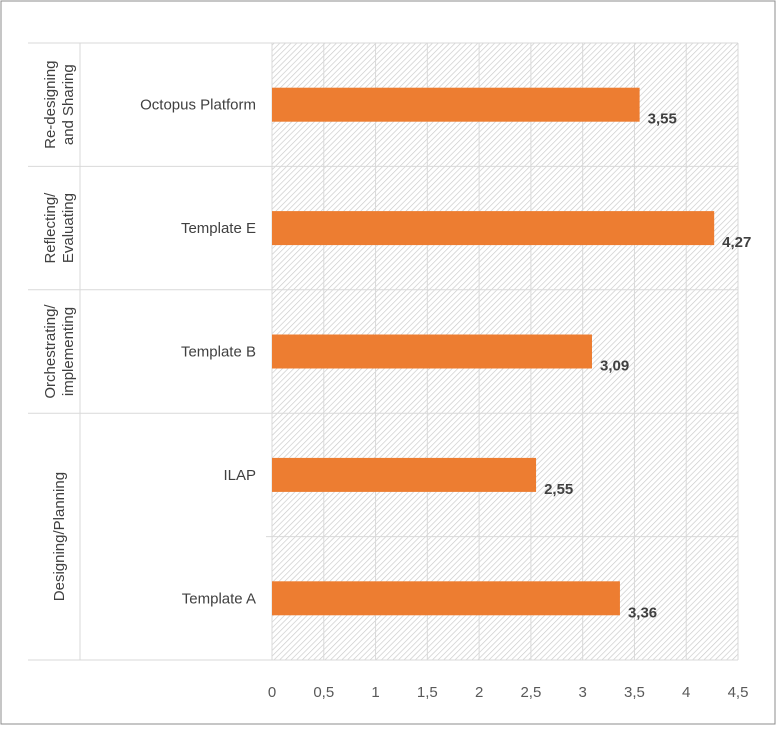 Image resolution: width=776 pixels, height=730 pixels. I want to click on data-label: 3,36, so click(642, 612).